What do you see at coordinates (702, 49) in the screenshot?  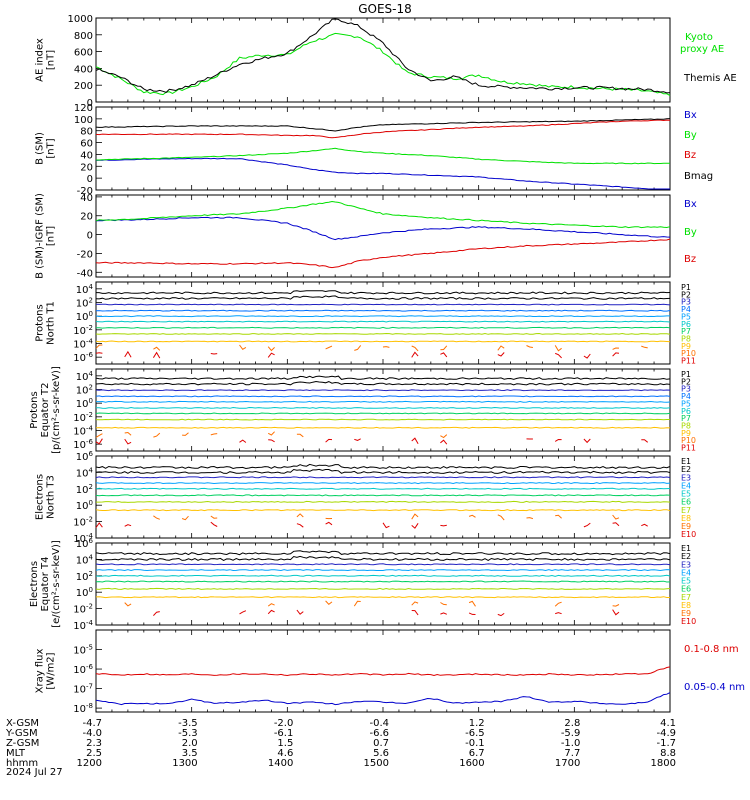 I see `legend-kyoto-proxy-ae: proxy AE` at bounding box center [702, 49].